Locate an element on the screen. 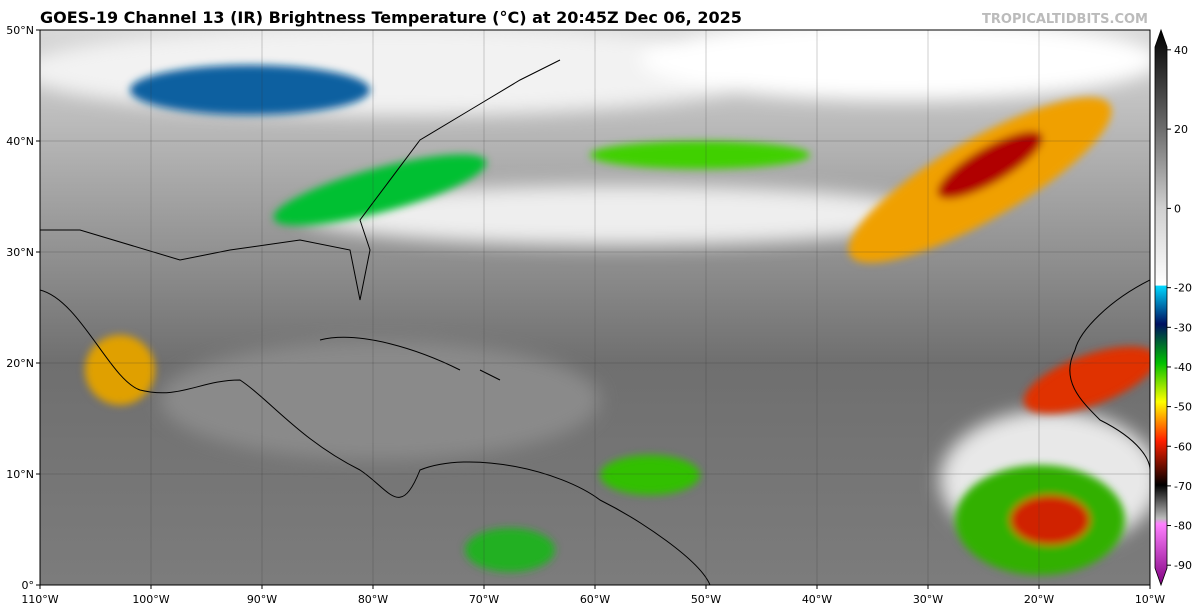 The height and width of the screenshot is (612, 1200). lat-label: 0° is located at coordinates (28, 585).